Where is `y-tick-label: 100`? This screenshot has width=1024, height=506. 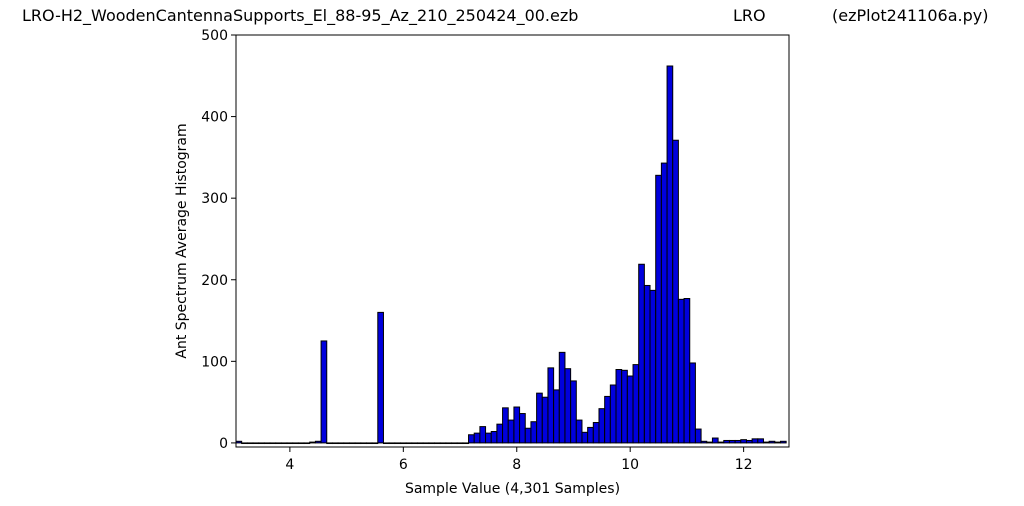
y-tick-label: 100 is located at coordinates (214, 362).